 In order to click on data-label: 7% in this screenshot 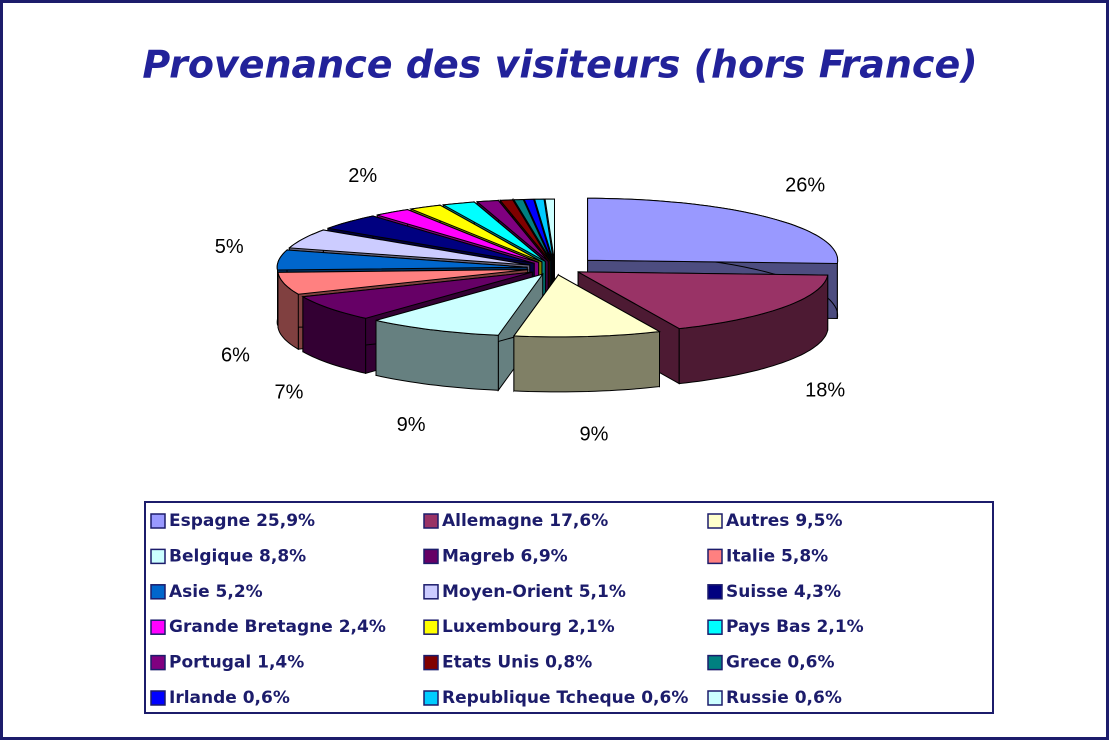, I will do `click(289, 393)`.